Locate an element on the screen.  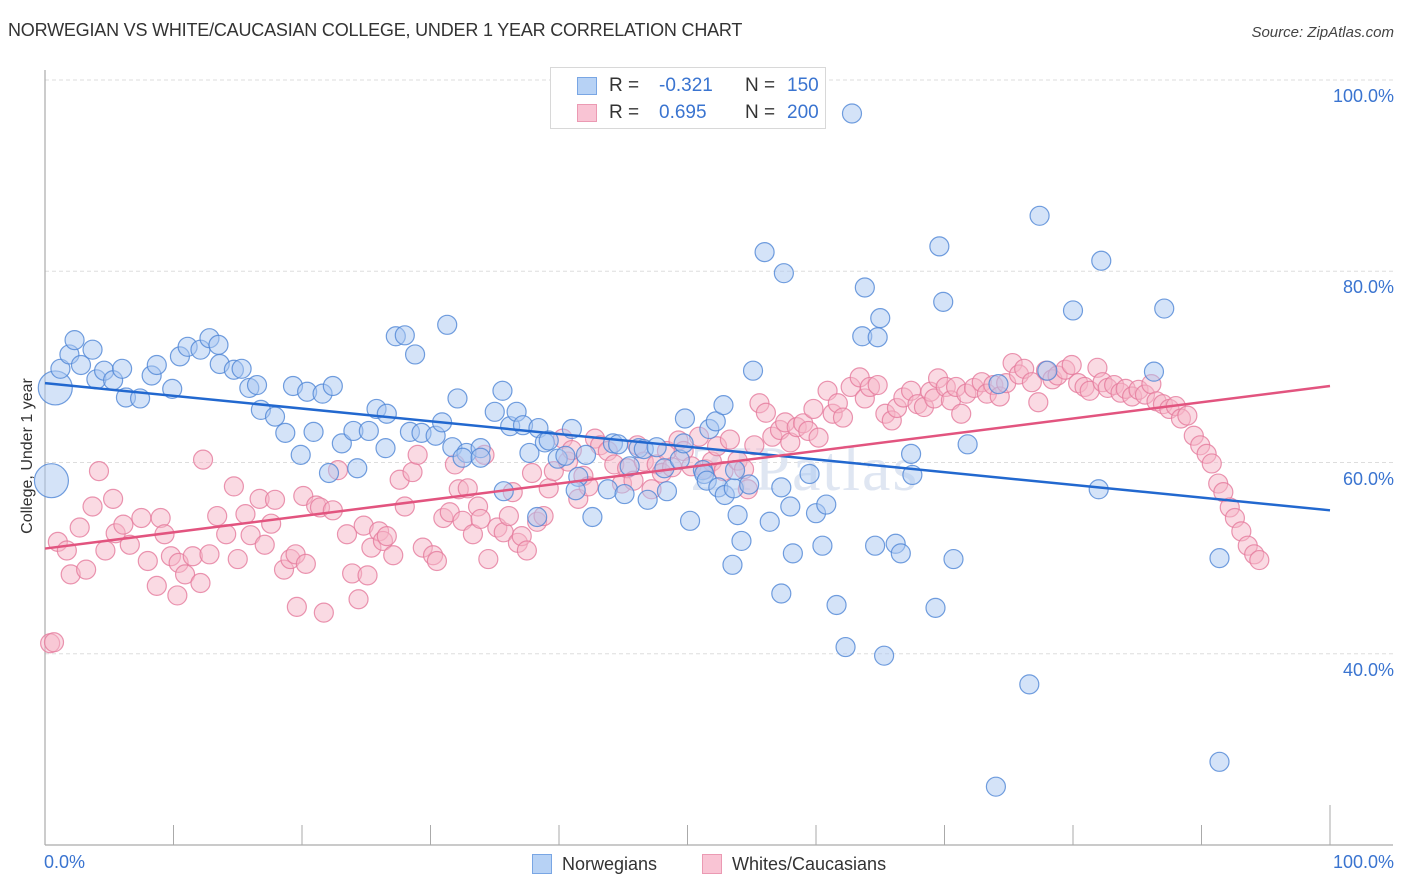
n-value: 150 is located at coordinates (803, 85).